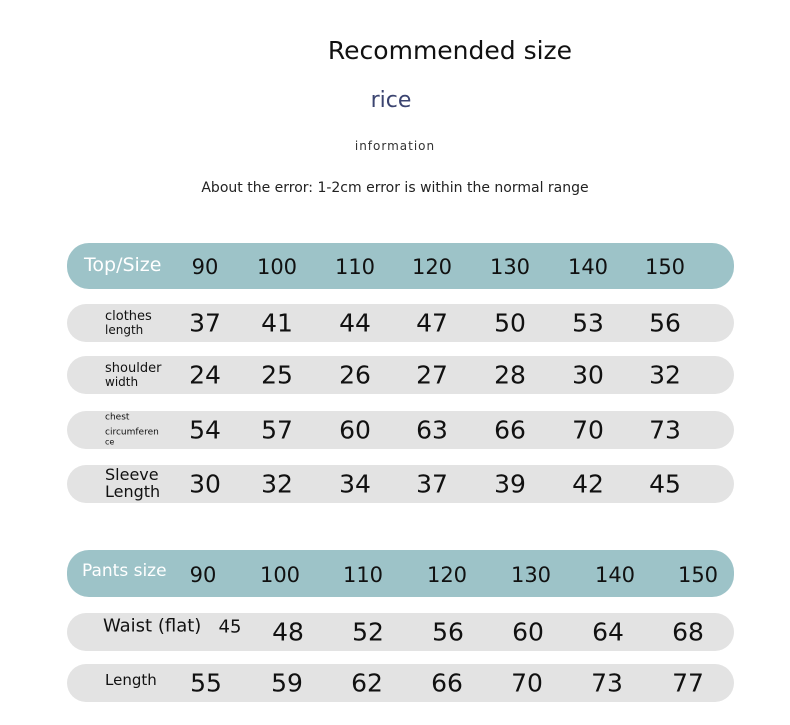 This screenshot has width=790, height=725. What do you see at coordinates (128, 316) in the screenshot?
I see `row-label-line: clothes` at bounding box center [128, 316].